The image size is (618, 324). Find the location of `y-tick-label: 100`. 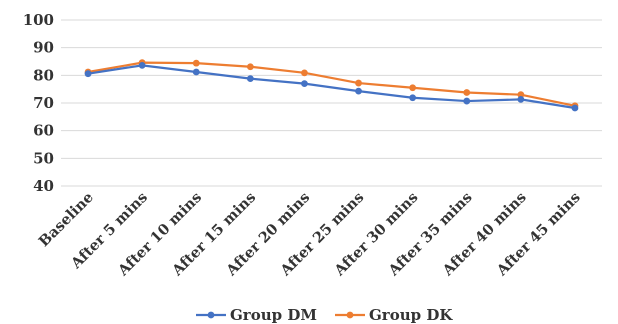

y-tick-label: 100 is located at coordinates (38, 20).